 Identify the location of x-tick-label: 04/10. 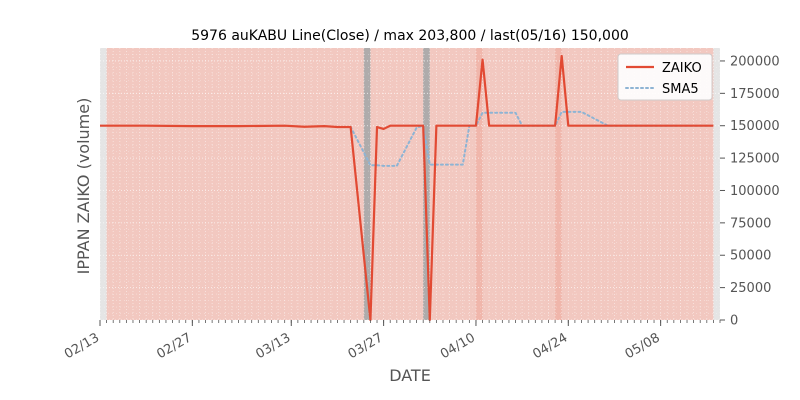
(458, 346).